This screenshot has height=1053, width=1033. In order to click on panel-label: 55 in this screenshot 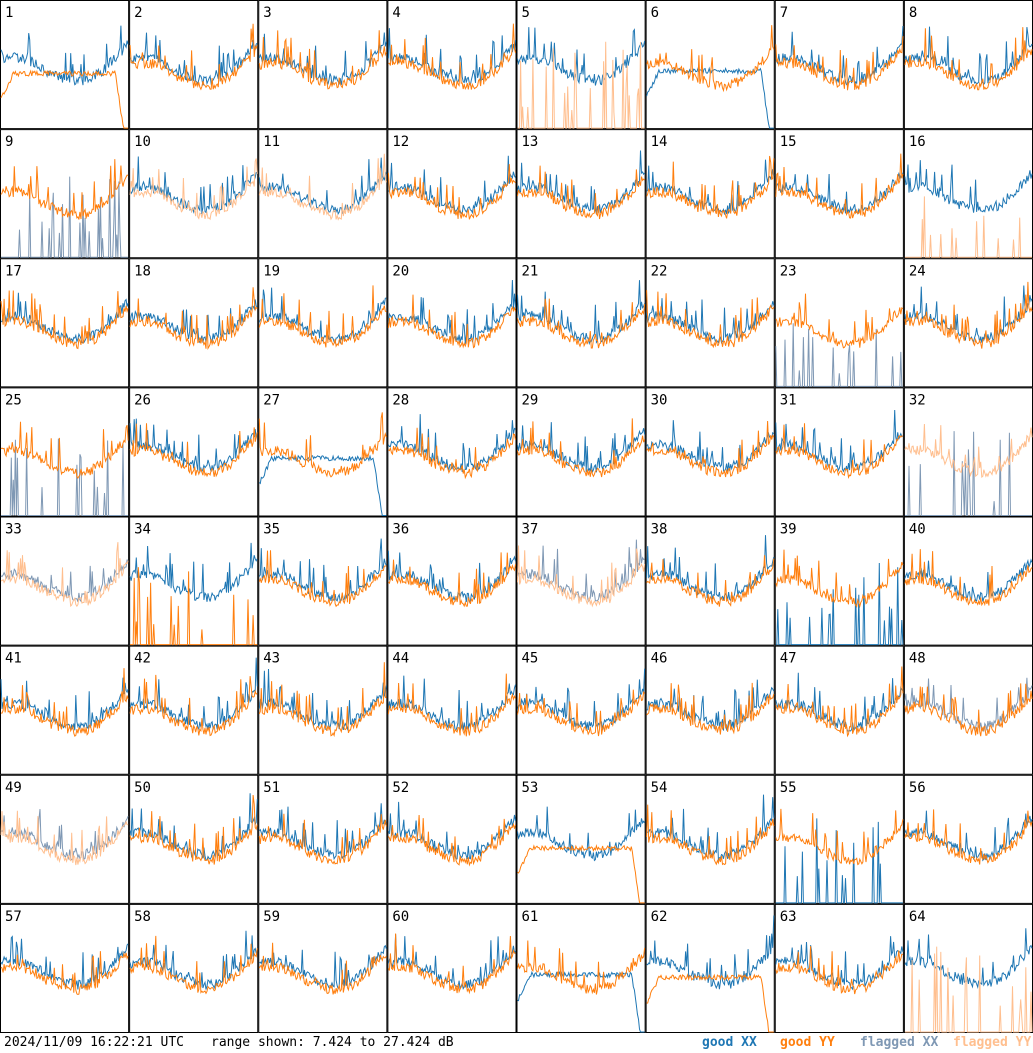, I will do `click(788, 788)`.